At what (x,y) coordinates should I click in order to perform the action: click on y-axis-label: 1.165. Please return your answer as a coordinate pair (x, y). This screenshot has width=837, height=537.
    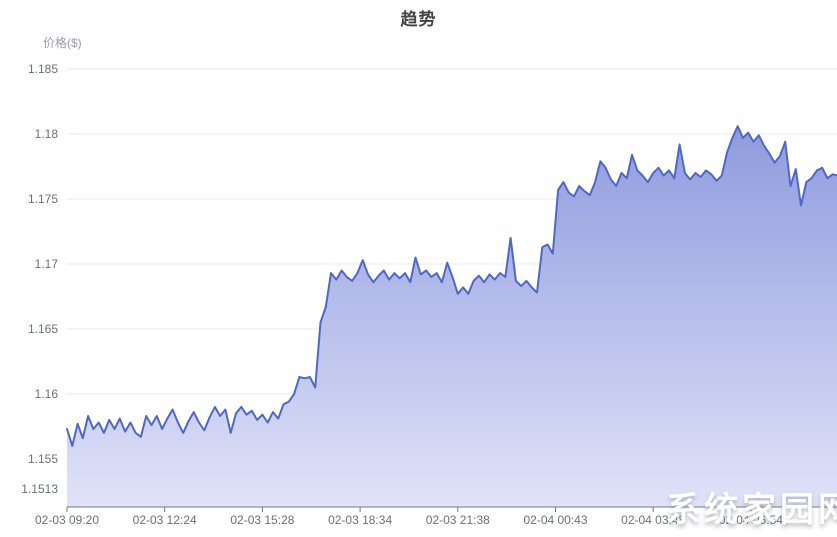
    Looking at the image, I should click on (43, 329).